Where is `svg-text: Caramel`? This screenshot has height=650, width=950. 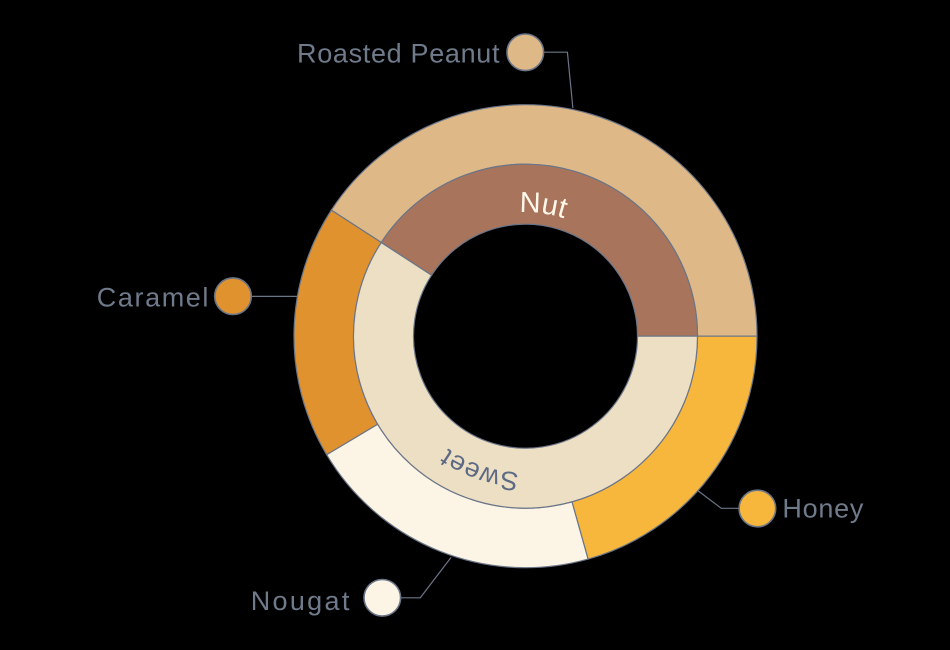 svg-text: Caramel is located at coordinates (153, 297).